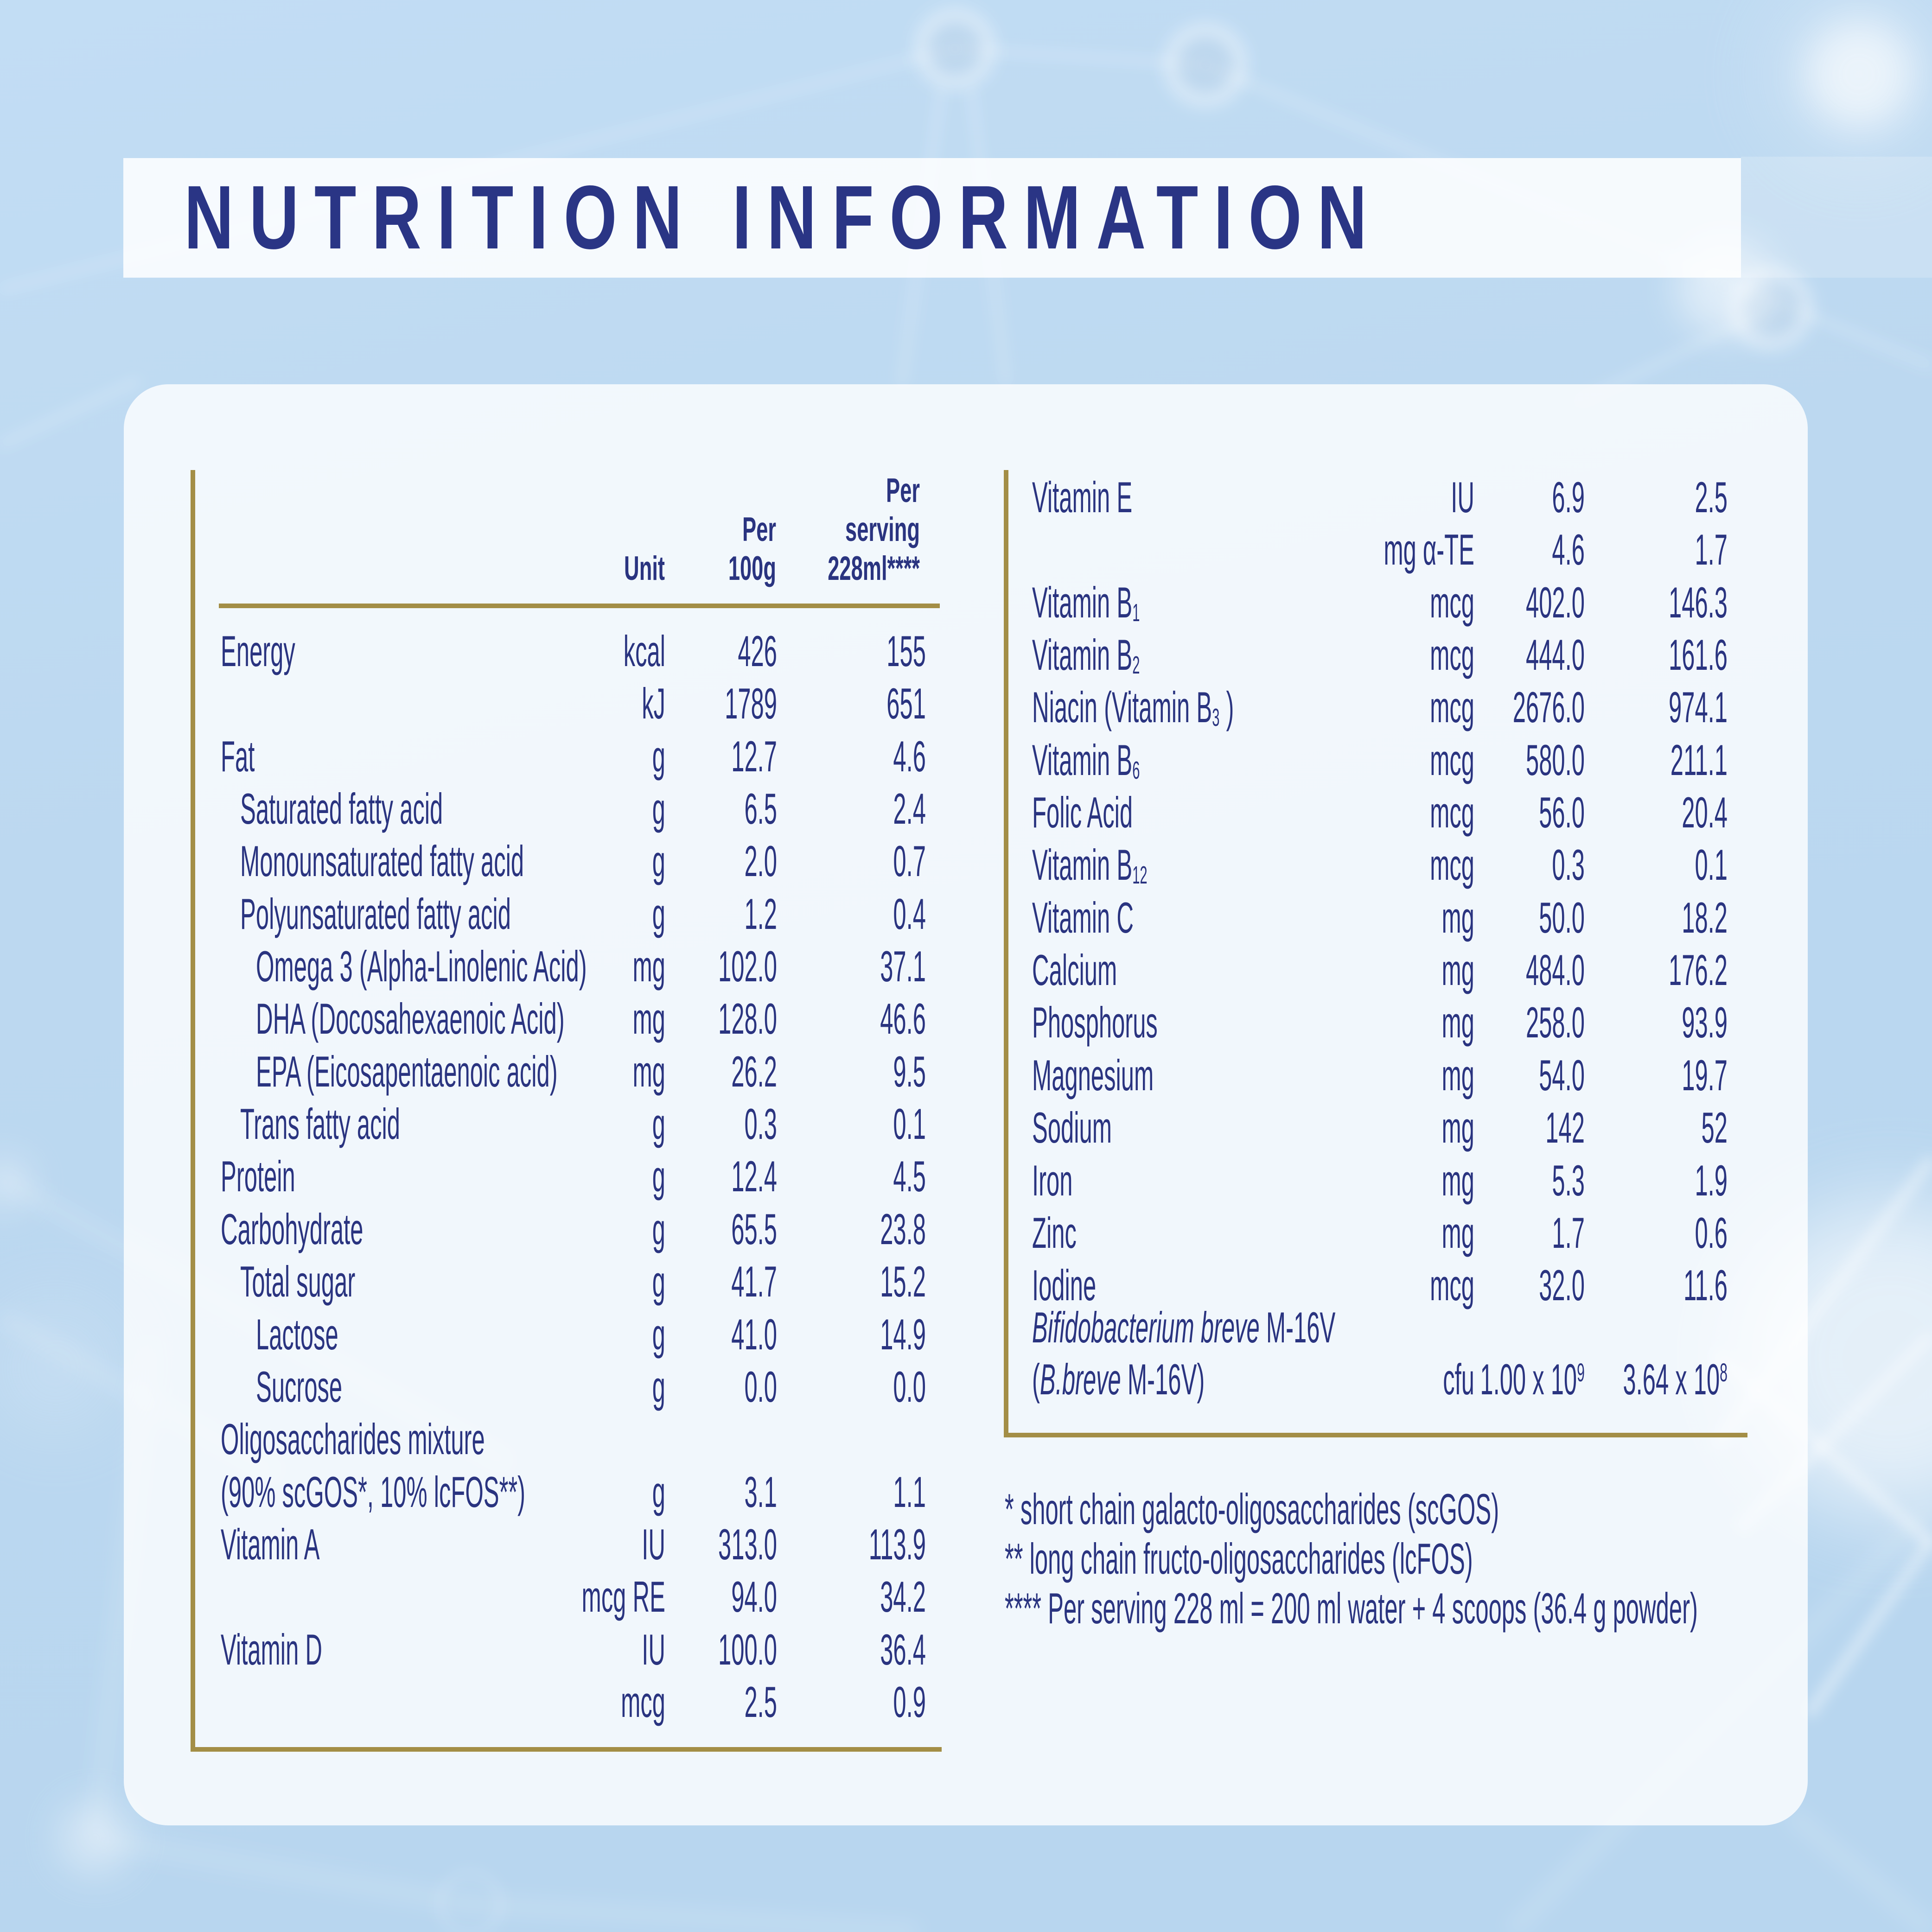  What do you see at coordinates (1699, 971) in the screenshot?
I see `svg-text: 176.2` at bounding box center [1699, 971].